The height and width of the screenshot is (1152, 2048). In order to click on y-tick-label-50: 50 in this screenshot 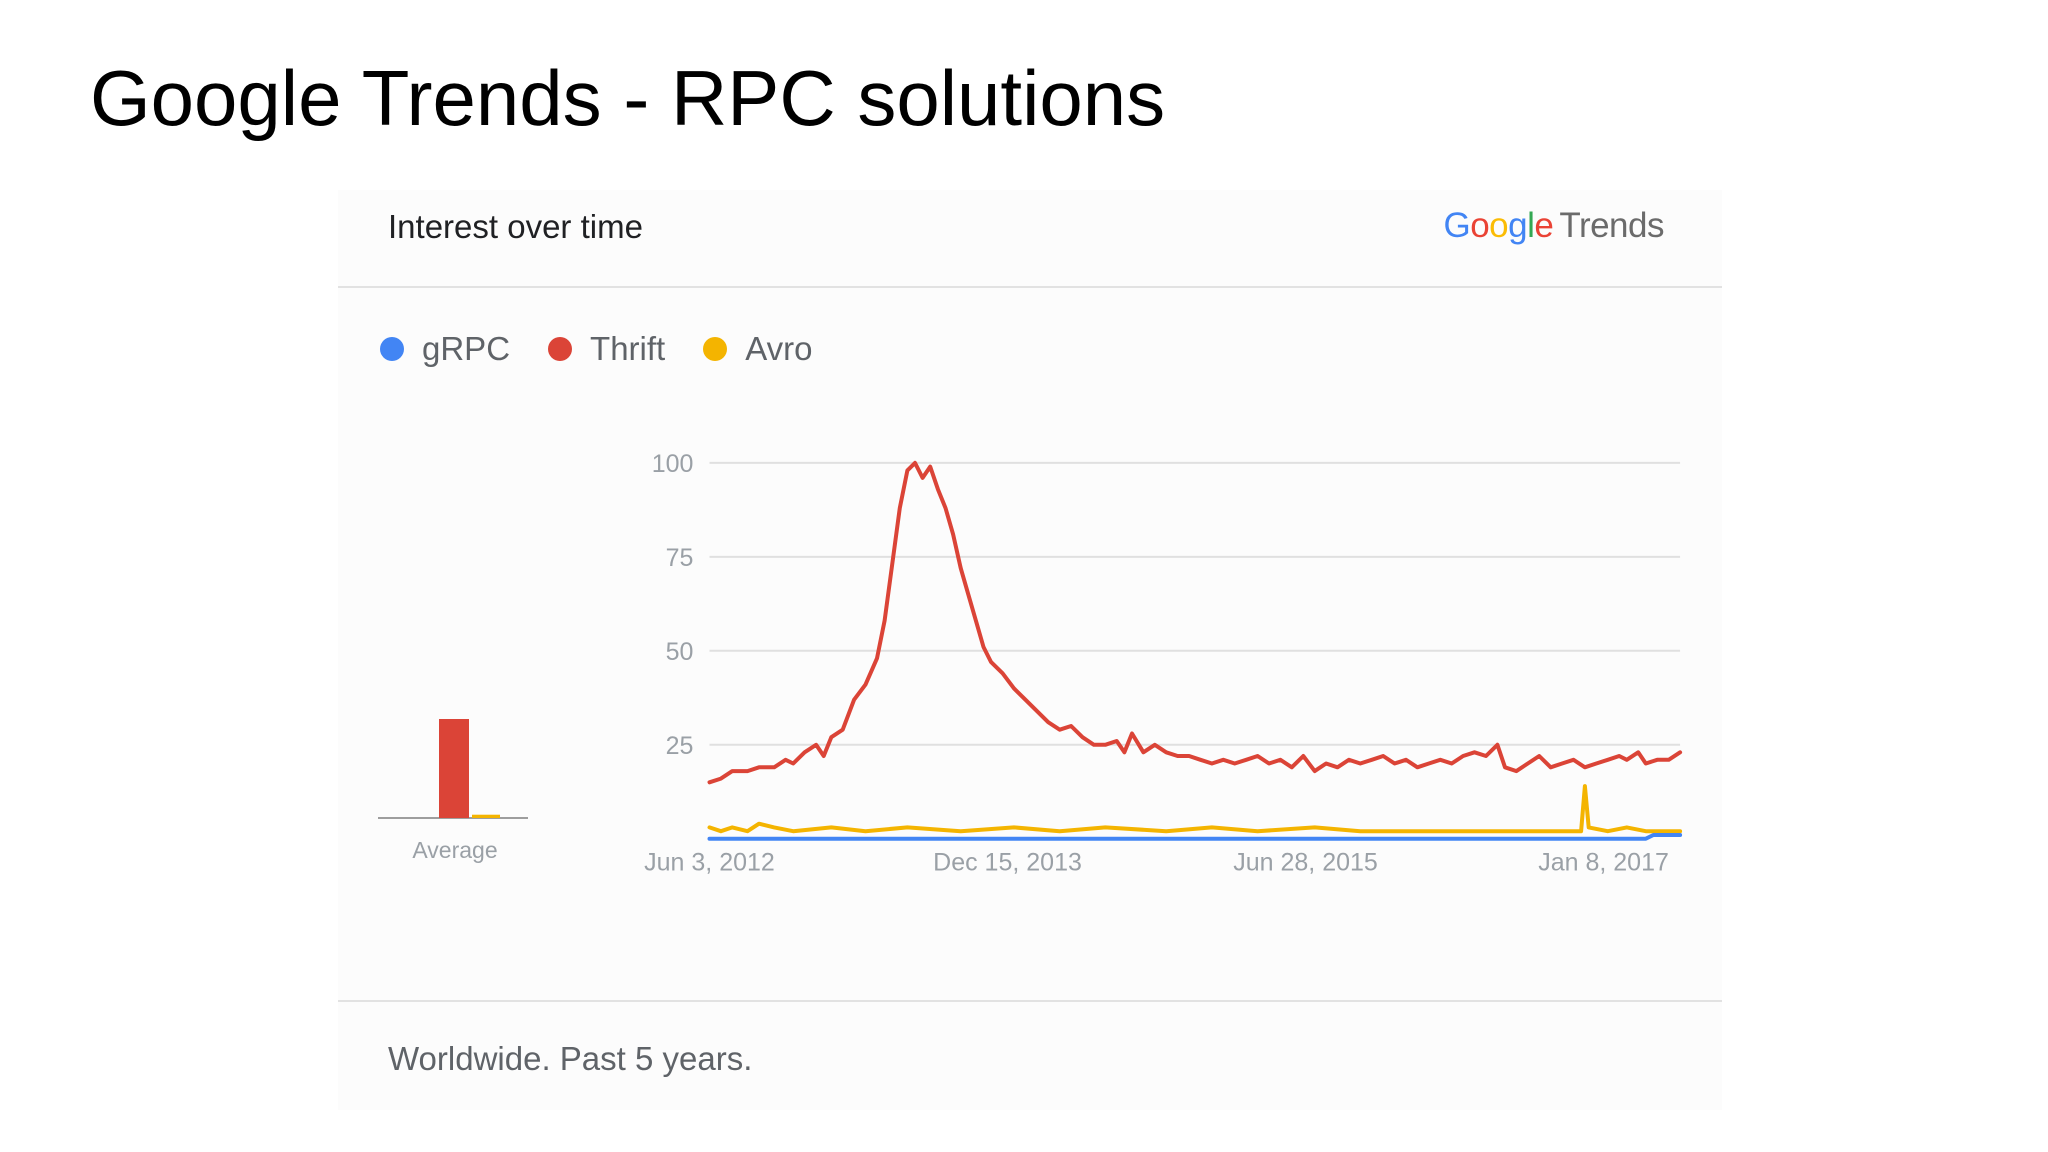, I will do `click(680, 652)`.